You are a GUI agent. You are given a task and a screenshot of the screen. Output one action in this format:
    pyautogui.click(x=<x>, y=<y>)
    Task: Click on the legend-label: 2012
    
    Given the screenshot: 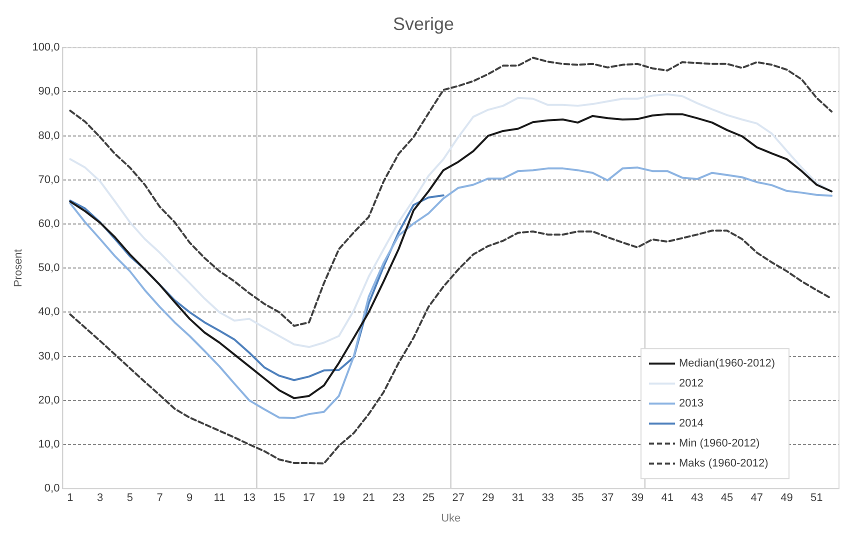 What is the action you would take?
    pyautogui.click(x=691, y=384)
    